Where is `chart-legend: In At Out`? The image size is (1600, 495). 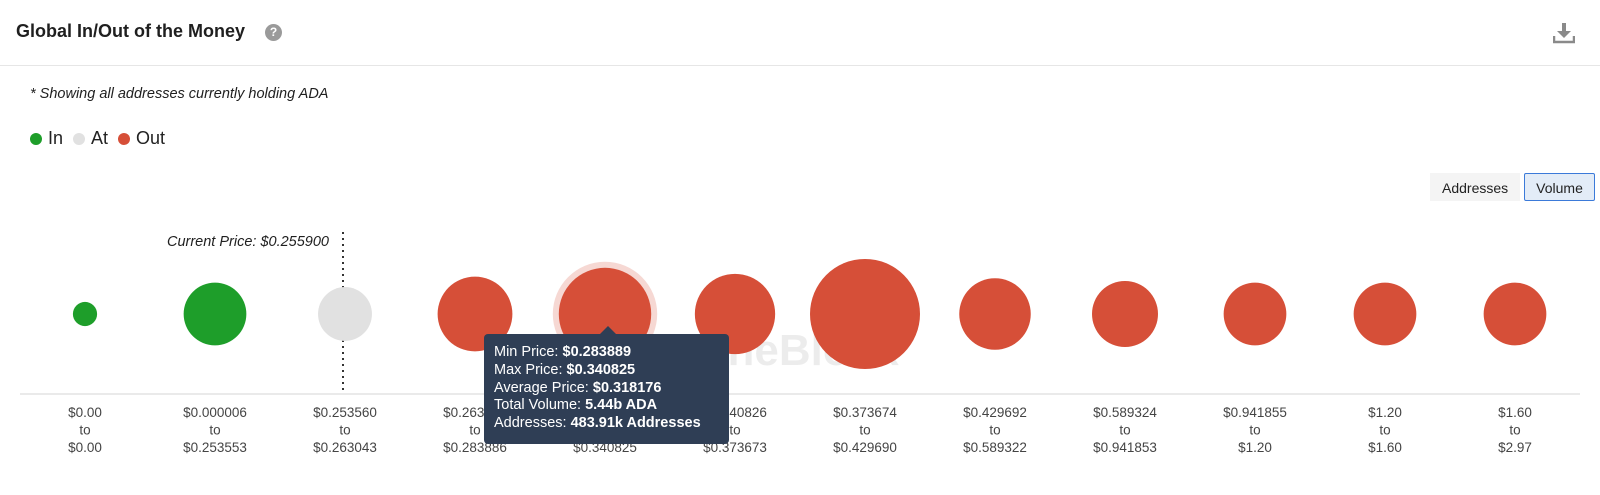 chart-legend: In At Out is located at coordinates (102, 138).